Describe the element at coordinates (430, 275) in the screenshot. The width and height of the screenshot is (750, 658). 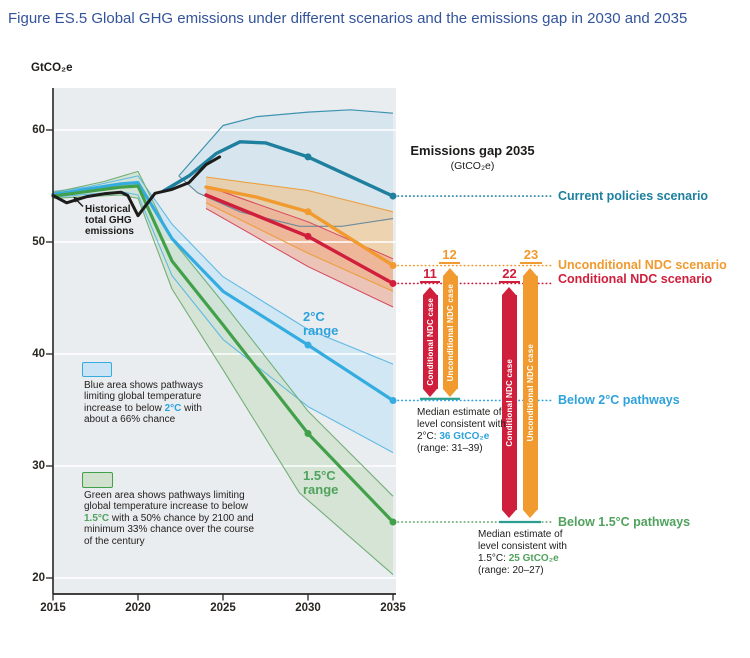
I see `gap-value-conditional-2c: 11` at that location.